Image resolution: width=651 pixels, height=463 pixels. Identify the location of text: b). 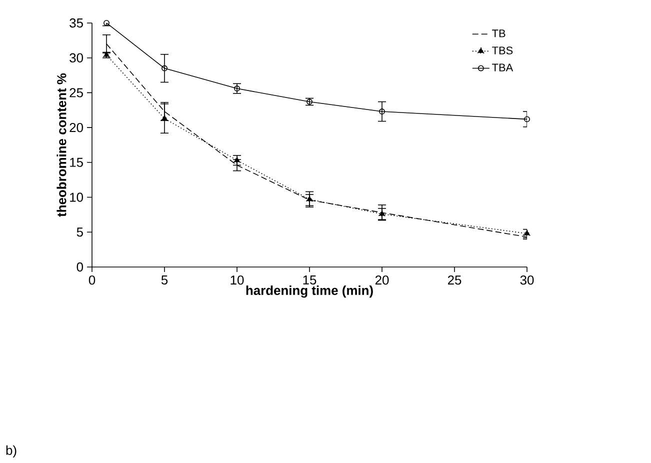
(11, 451).